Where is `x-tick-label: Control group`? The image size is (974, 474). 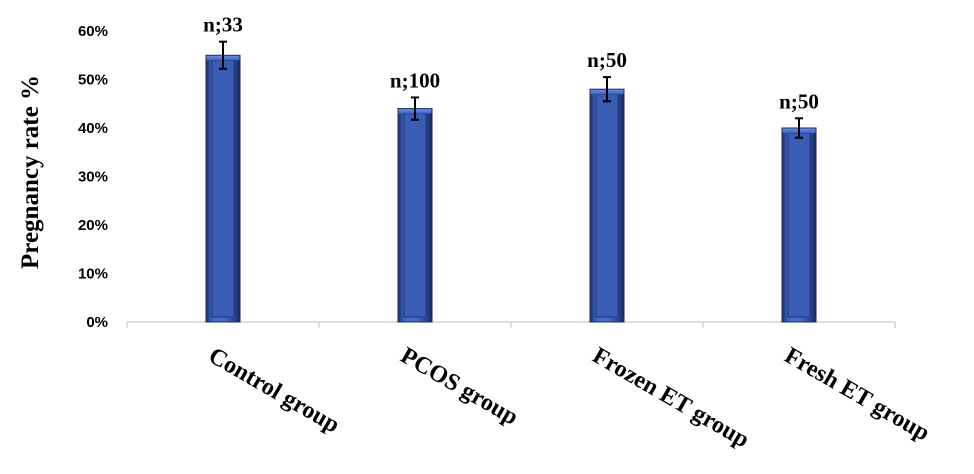 x-tick-label: Control group is located at coordinates (274, 391).